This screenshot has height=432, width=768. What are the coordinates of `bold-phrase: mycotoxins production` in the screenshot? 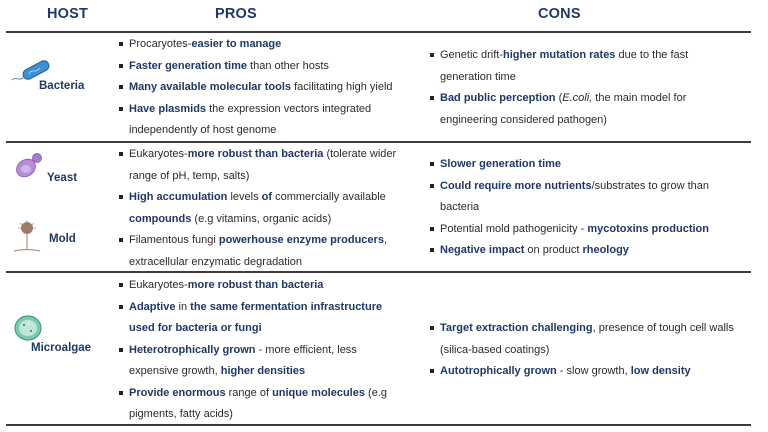 It's located at (648, 228).